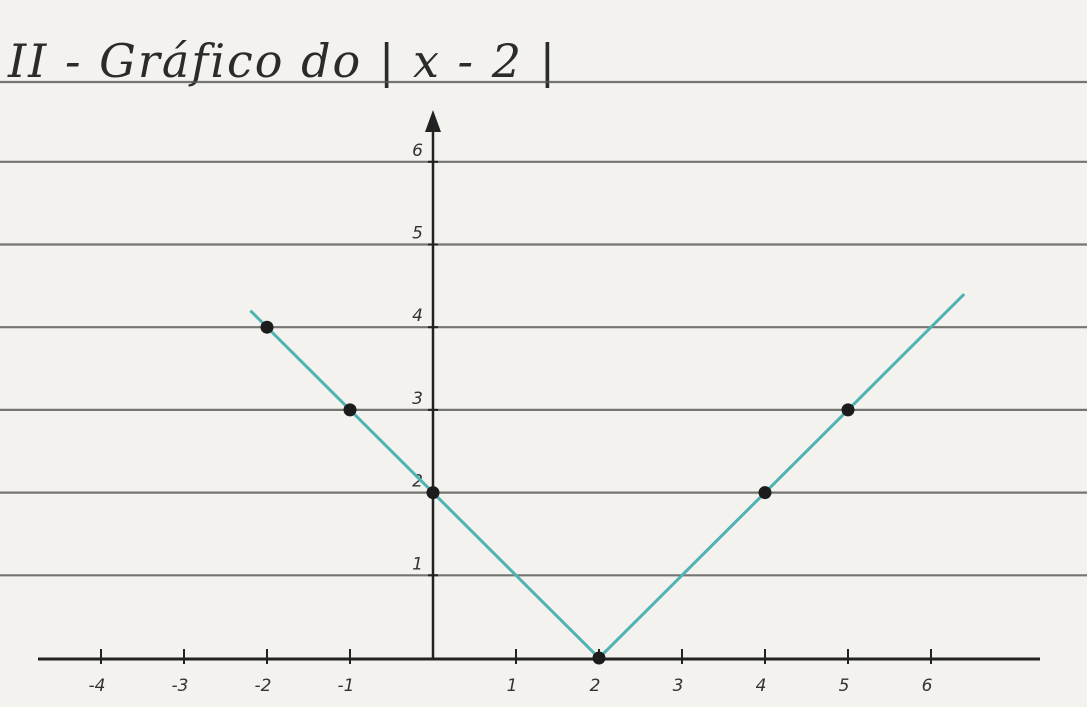 The height and width of the screenshot is (707, 1087). I want to click on y-tick-label: 2, so click(417, 482).